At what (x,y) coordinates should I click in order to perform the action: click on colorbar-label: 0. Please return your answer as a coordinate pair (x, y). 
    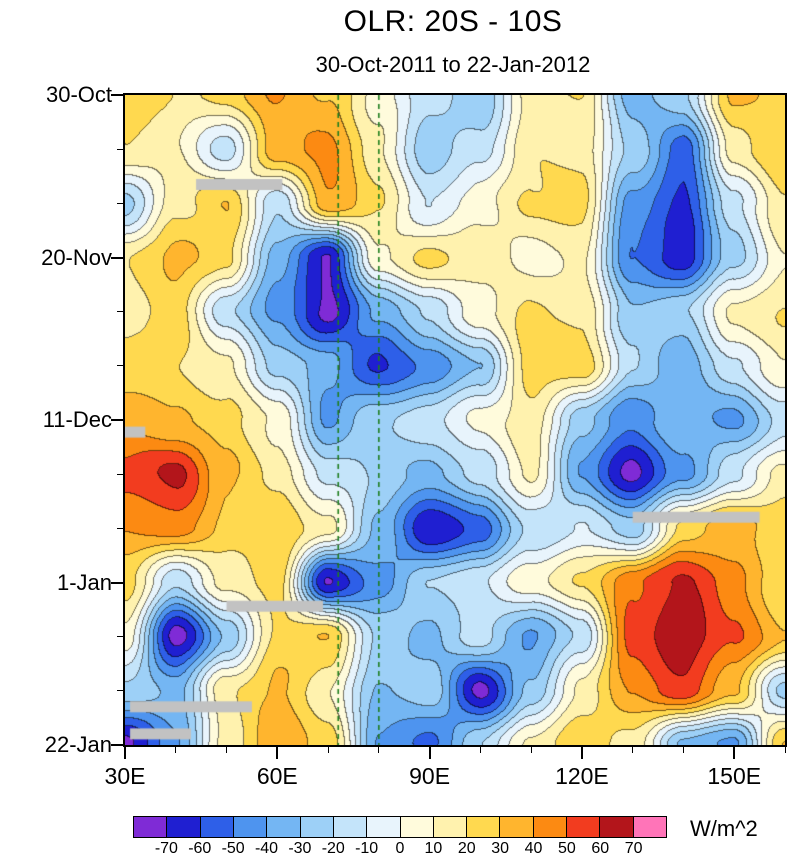
    Looking at the image, I should click on (400, 848).